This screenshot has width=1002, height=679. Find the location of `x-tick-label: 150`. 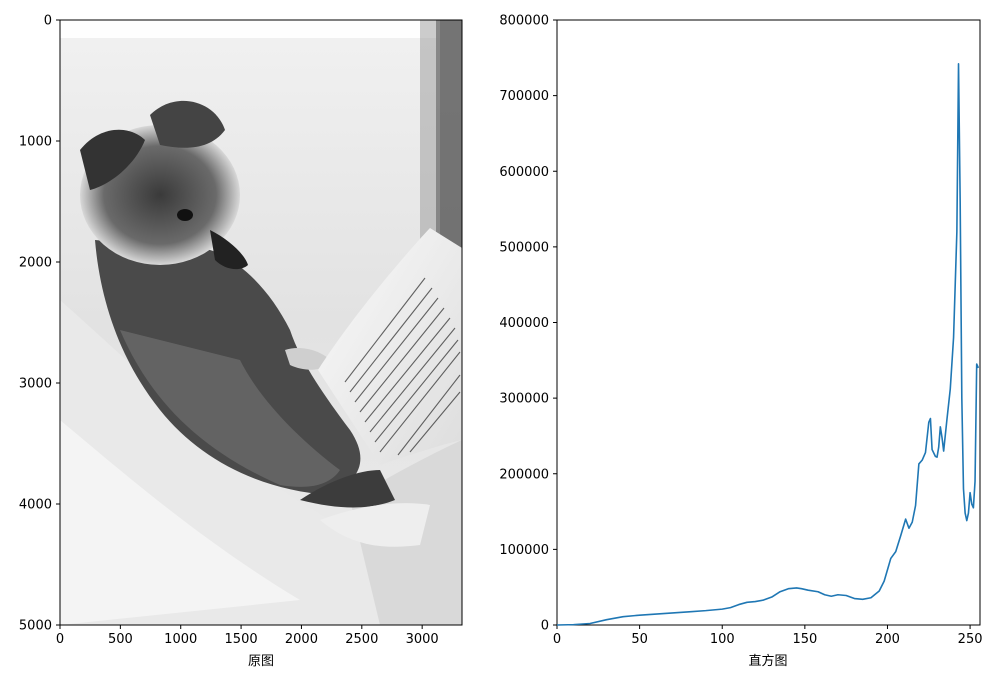

x-tick-label: 150 is located at coordinates (804, 639).